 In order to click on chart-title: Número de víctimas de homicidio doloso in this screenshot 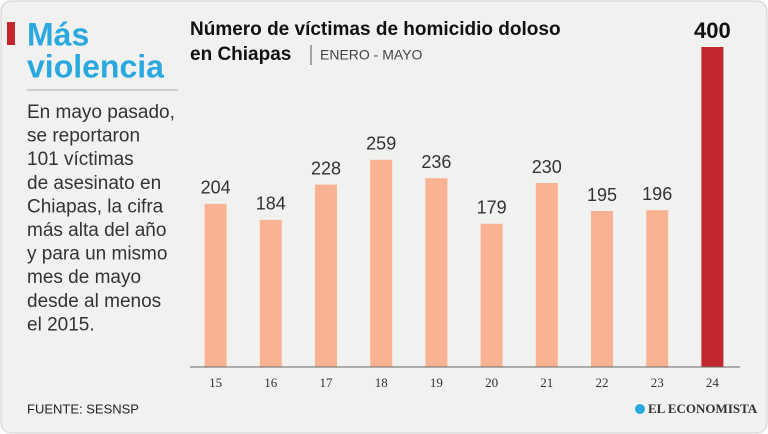, I will do `click(375, 29)`.